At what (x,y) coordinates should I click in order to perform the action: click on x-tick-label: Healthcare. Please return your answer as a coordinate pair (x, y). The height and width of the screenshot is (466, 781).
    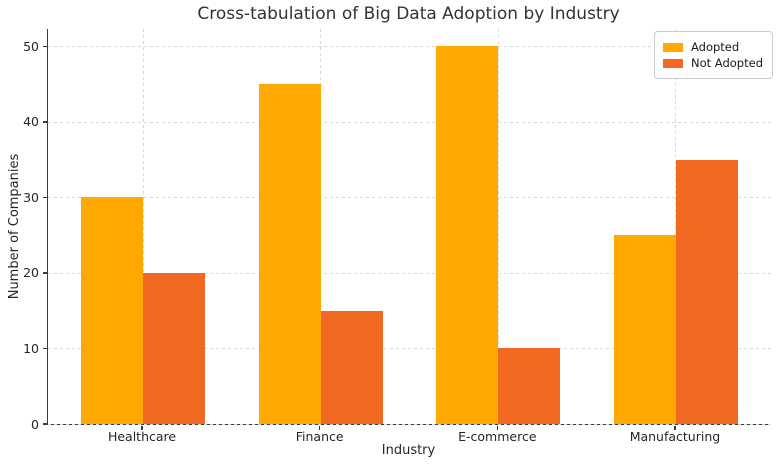
    Looking at the image, I should click on (142, 436).